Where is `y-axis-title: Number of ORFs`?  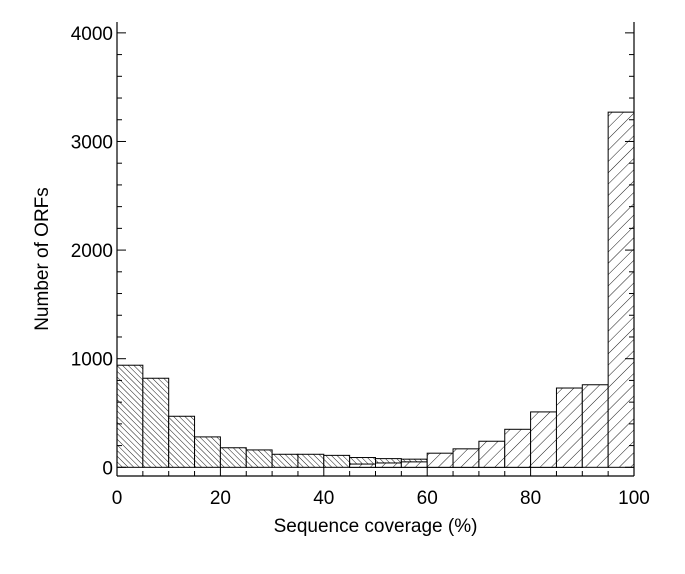 y-axis-title: Number of ORFs is located at coordinates (42, 259).